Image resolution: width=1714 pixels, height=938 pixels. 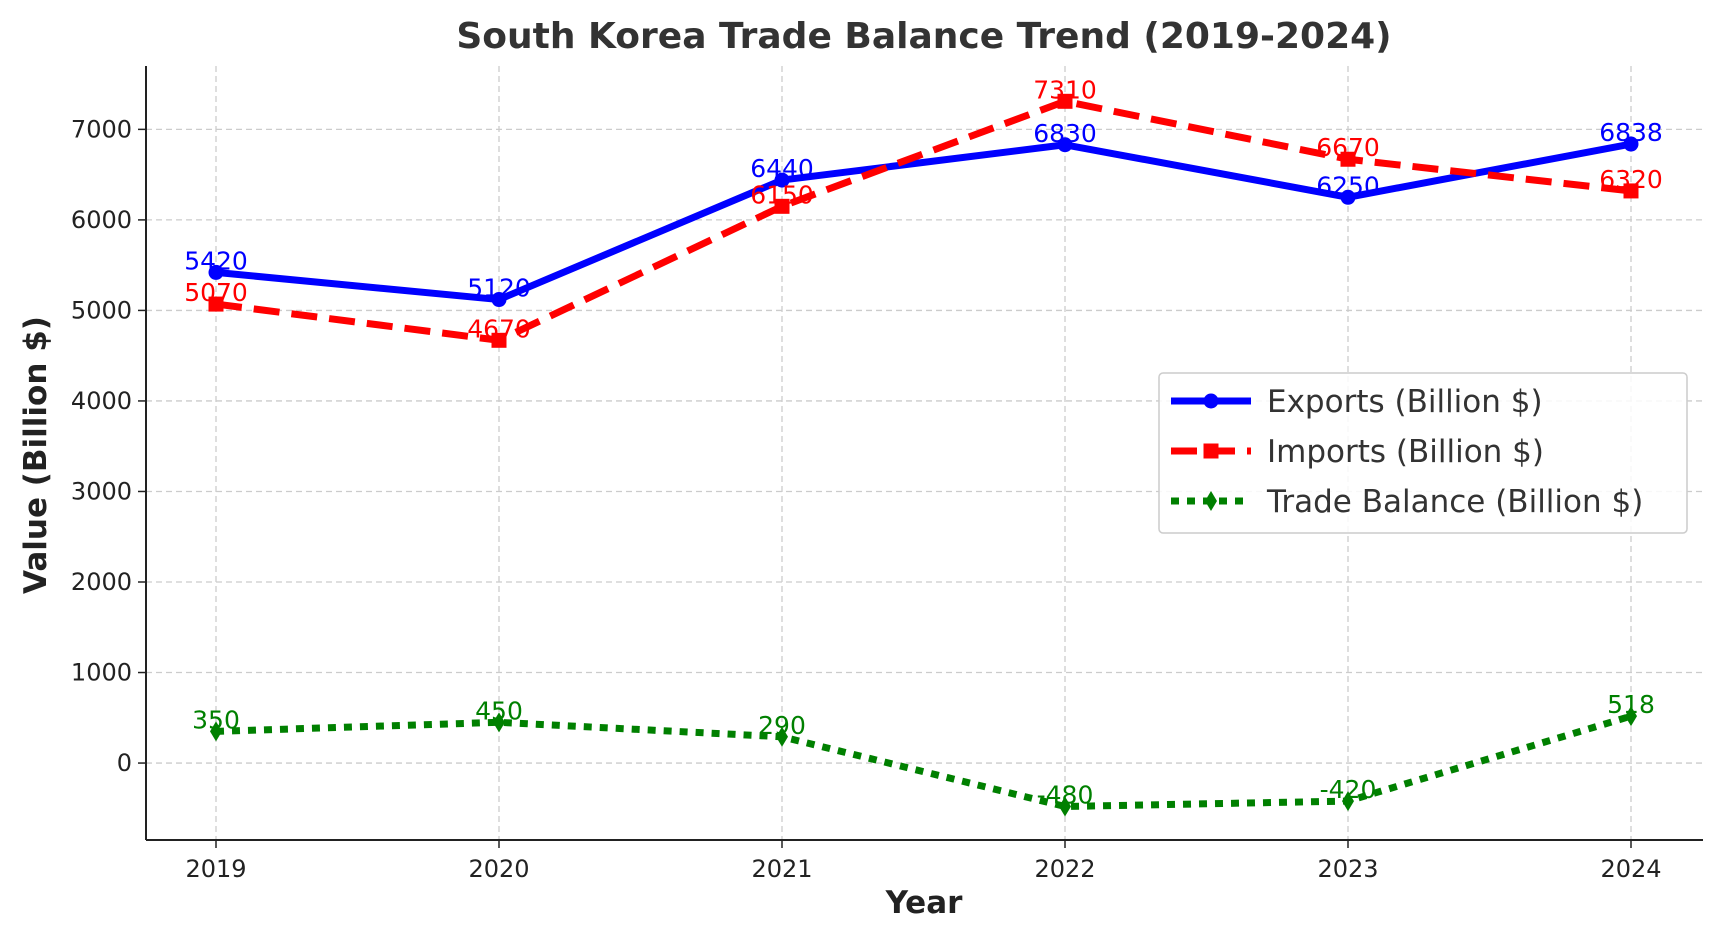 I want to click on exports-data-label: 5420, so click(x=216, y=260).